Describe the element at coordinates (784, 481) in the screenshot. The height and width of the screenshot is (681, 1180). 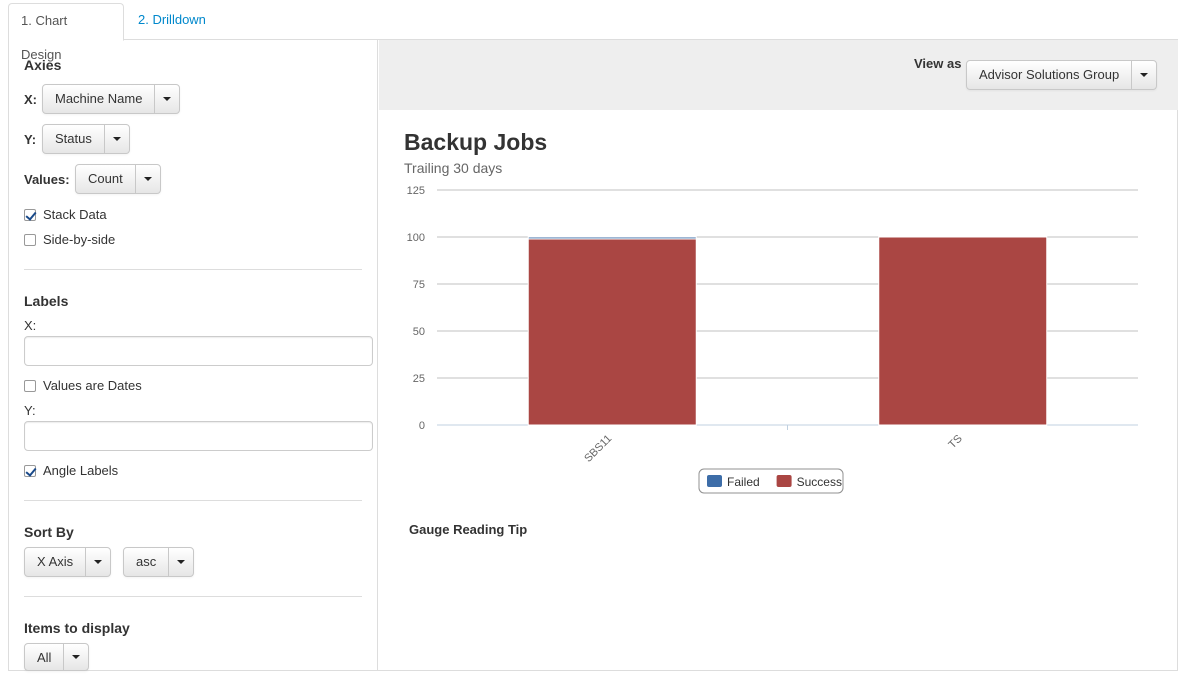
I see `legend-swatch-success` at that location.